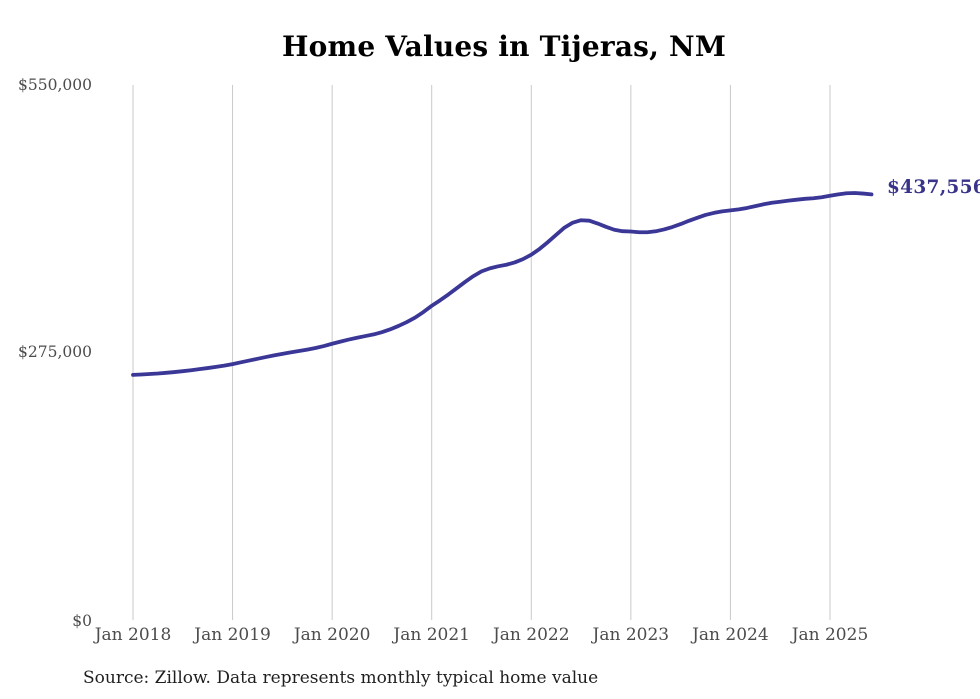 This screenshot has height=699, width=980. I want to click on x-axis-tick-label: Jan 2021, so click(431, 635).